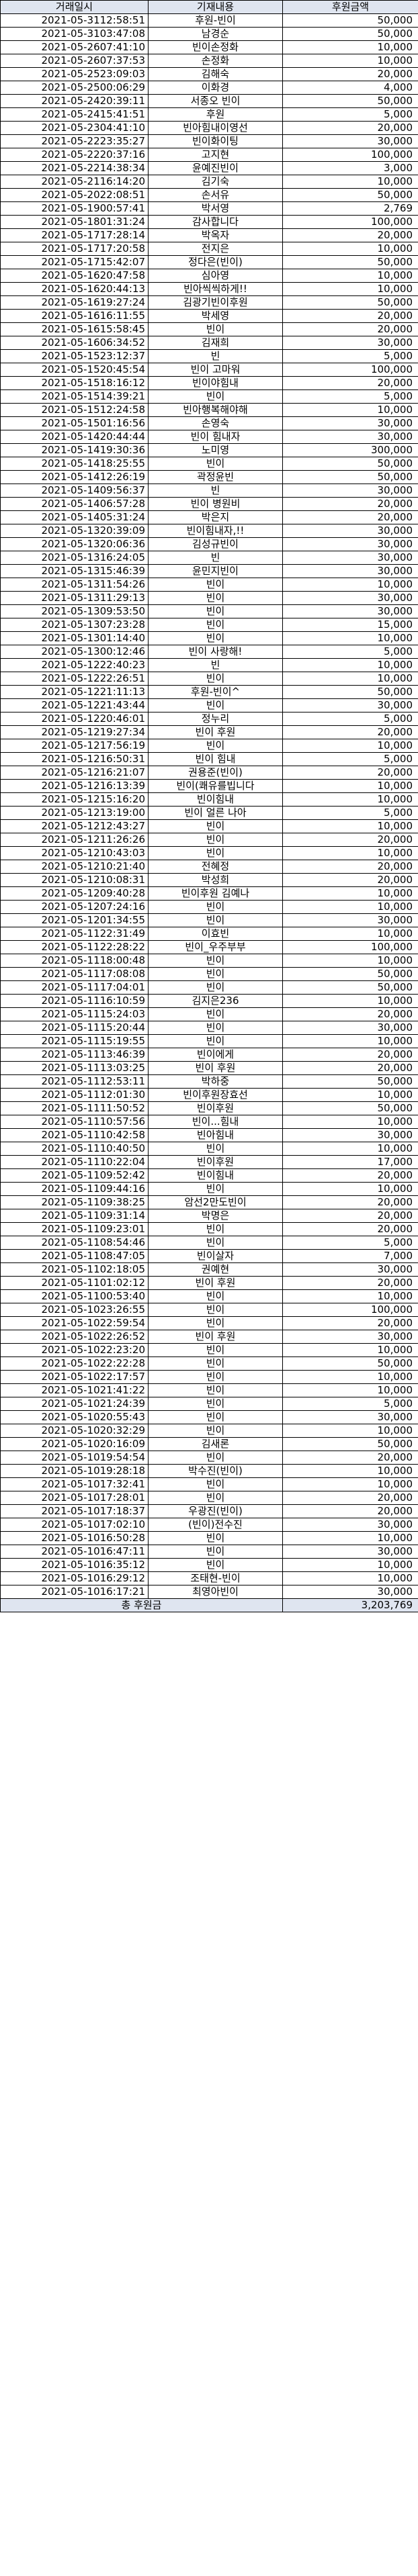 The image size is (418, 2576). I want to click on row-memo: 빈이 힘내자, so click(215, 437).